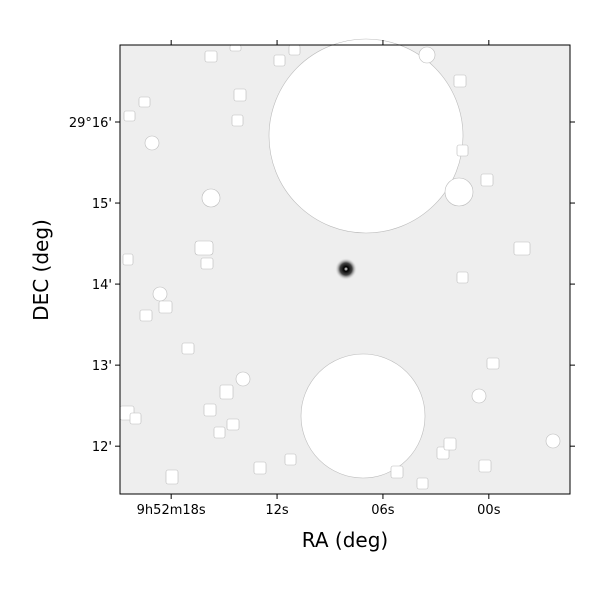  What do you see at coordinates (171, 510) in the screenshot?
I see `x-tick-label: 9h52m18s` at bounding box center [171, 510].